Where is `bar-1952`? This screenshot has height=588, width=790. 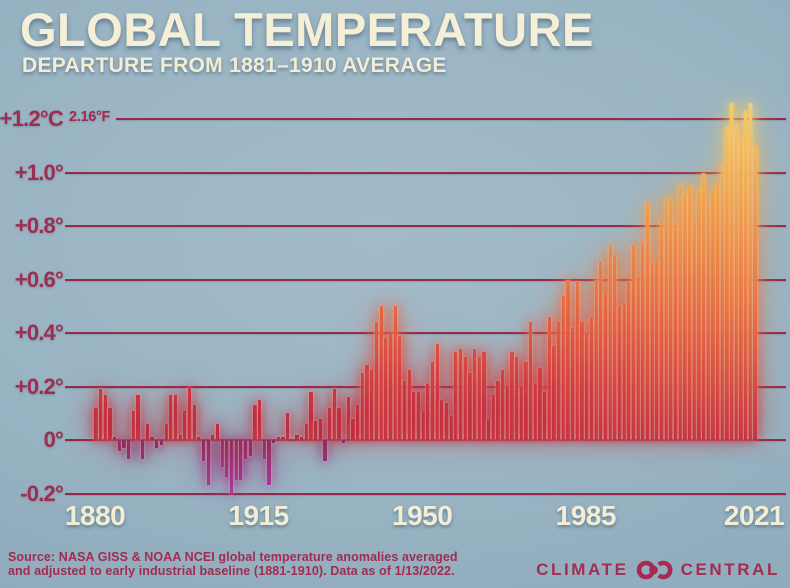
bar-1952 is located at coordinates (432, 401).